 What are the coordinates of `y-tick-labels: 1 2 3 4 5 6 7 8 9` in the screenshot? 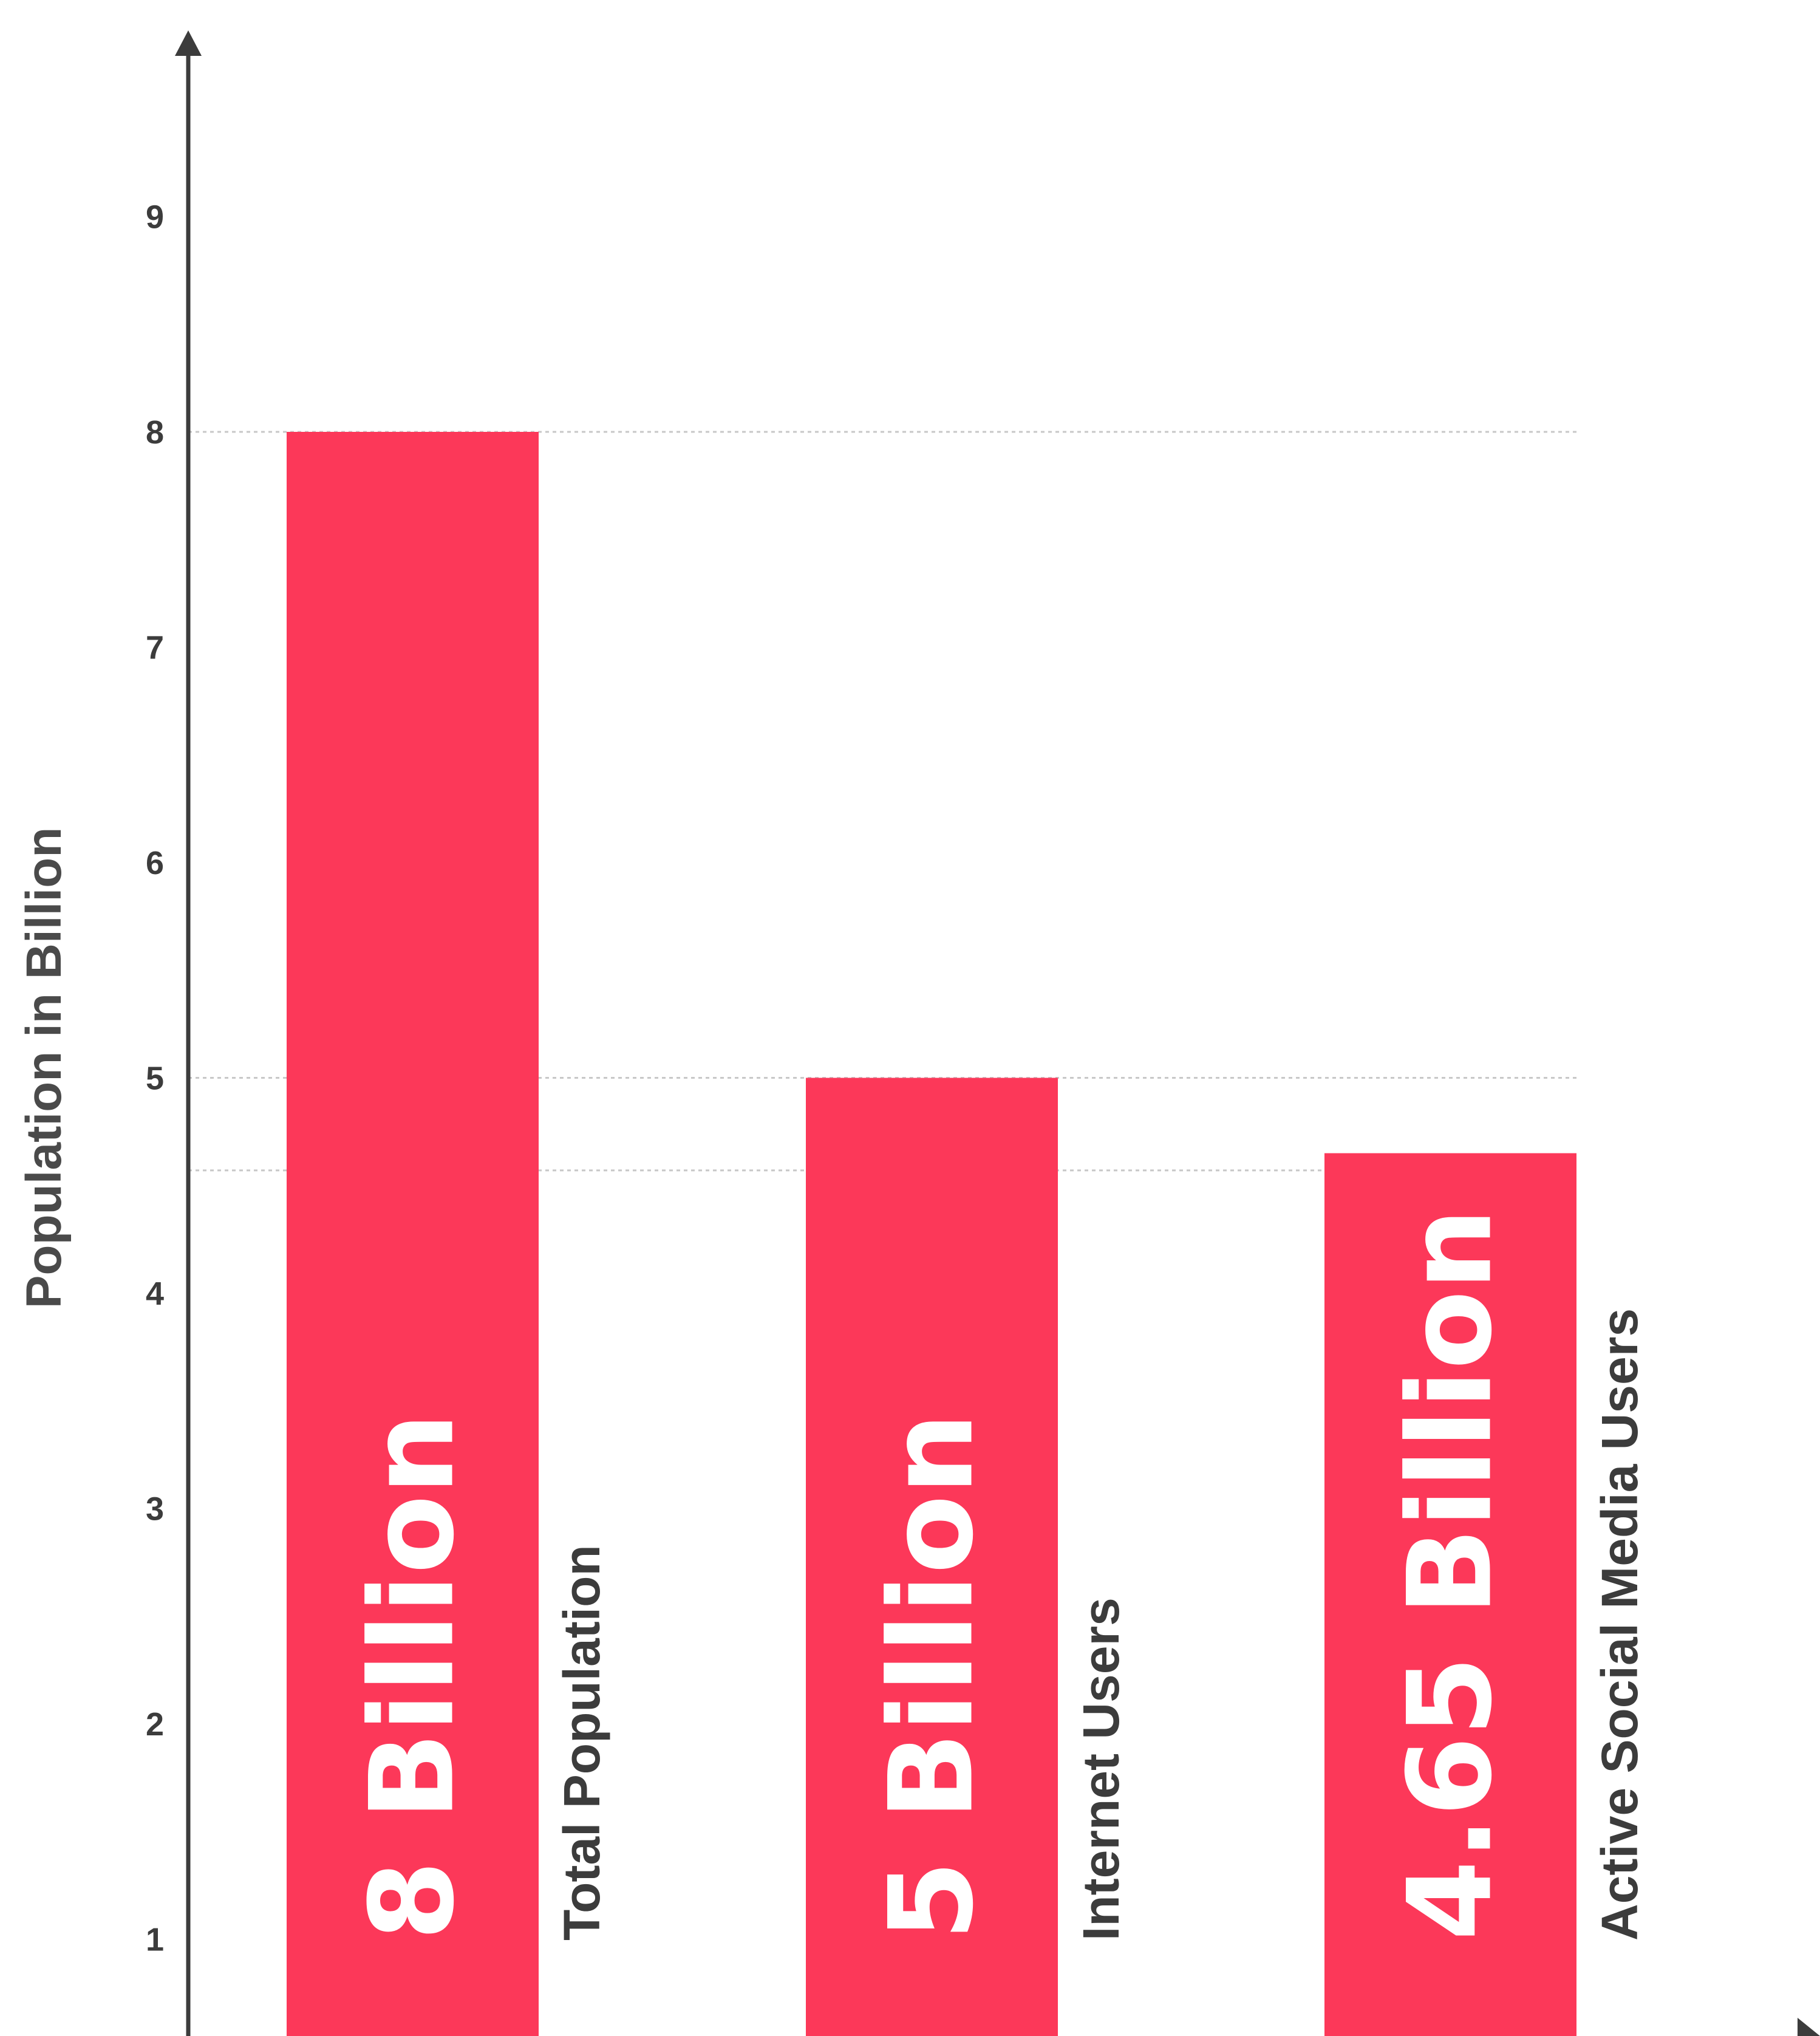 It's located at (155, 1078).